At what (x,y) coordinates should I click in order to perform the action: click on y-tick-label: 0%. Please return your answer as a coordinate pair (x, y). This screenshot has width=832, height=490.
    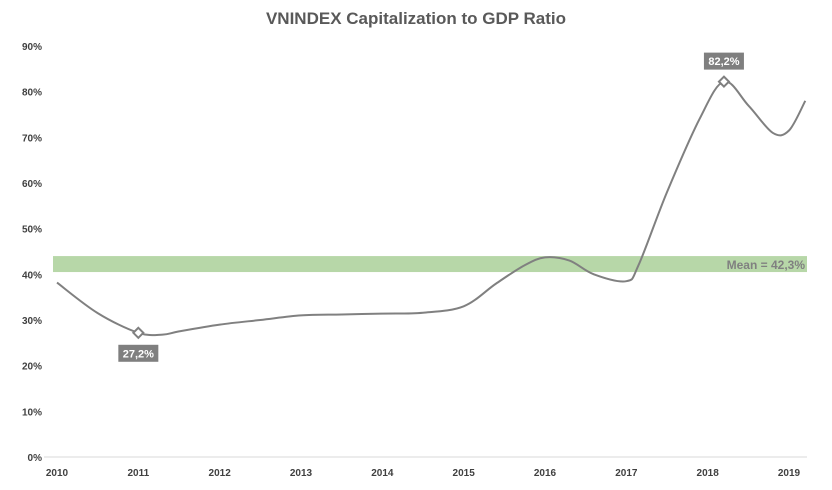
    Looking at the image, I should click on (35, 458).